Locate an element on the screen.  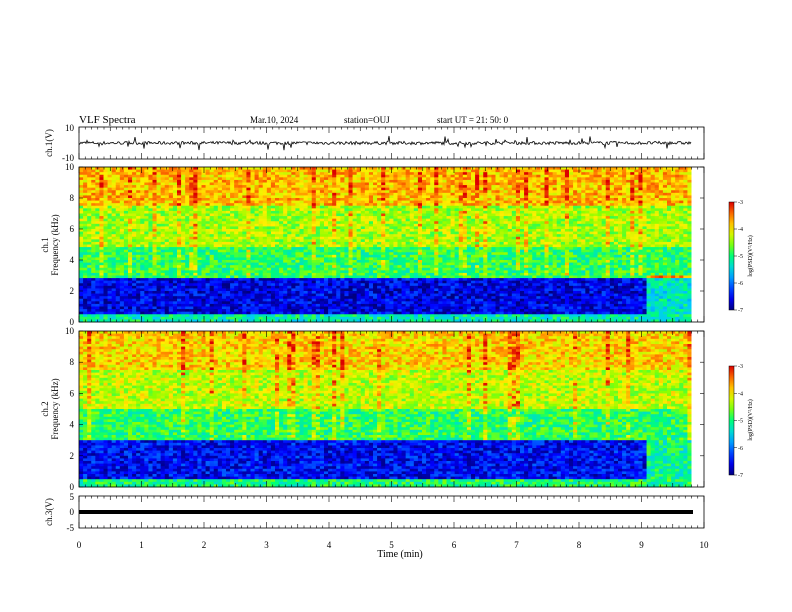
ch2-spectrogram-ylabel-freq: Frequency (kHz) is located at coordinates (55, 408).